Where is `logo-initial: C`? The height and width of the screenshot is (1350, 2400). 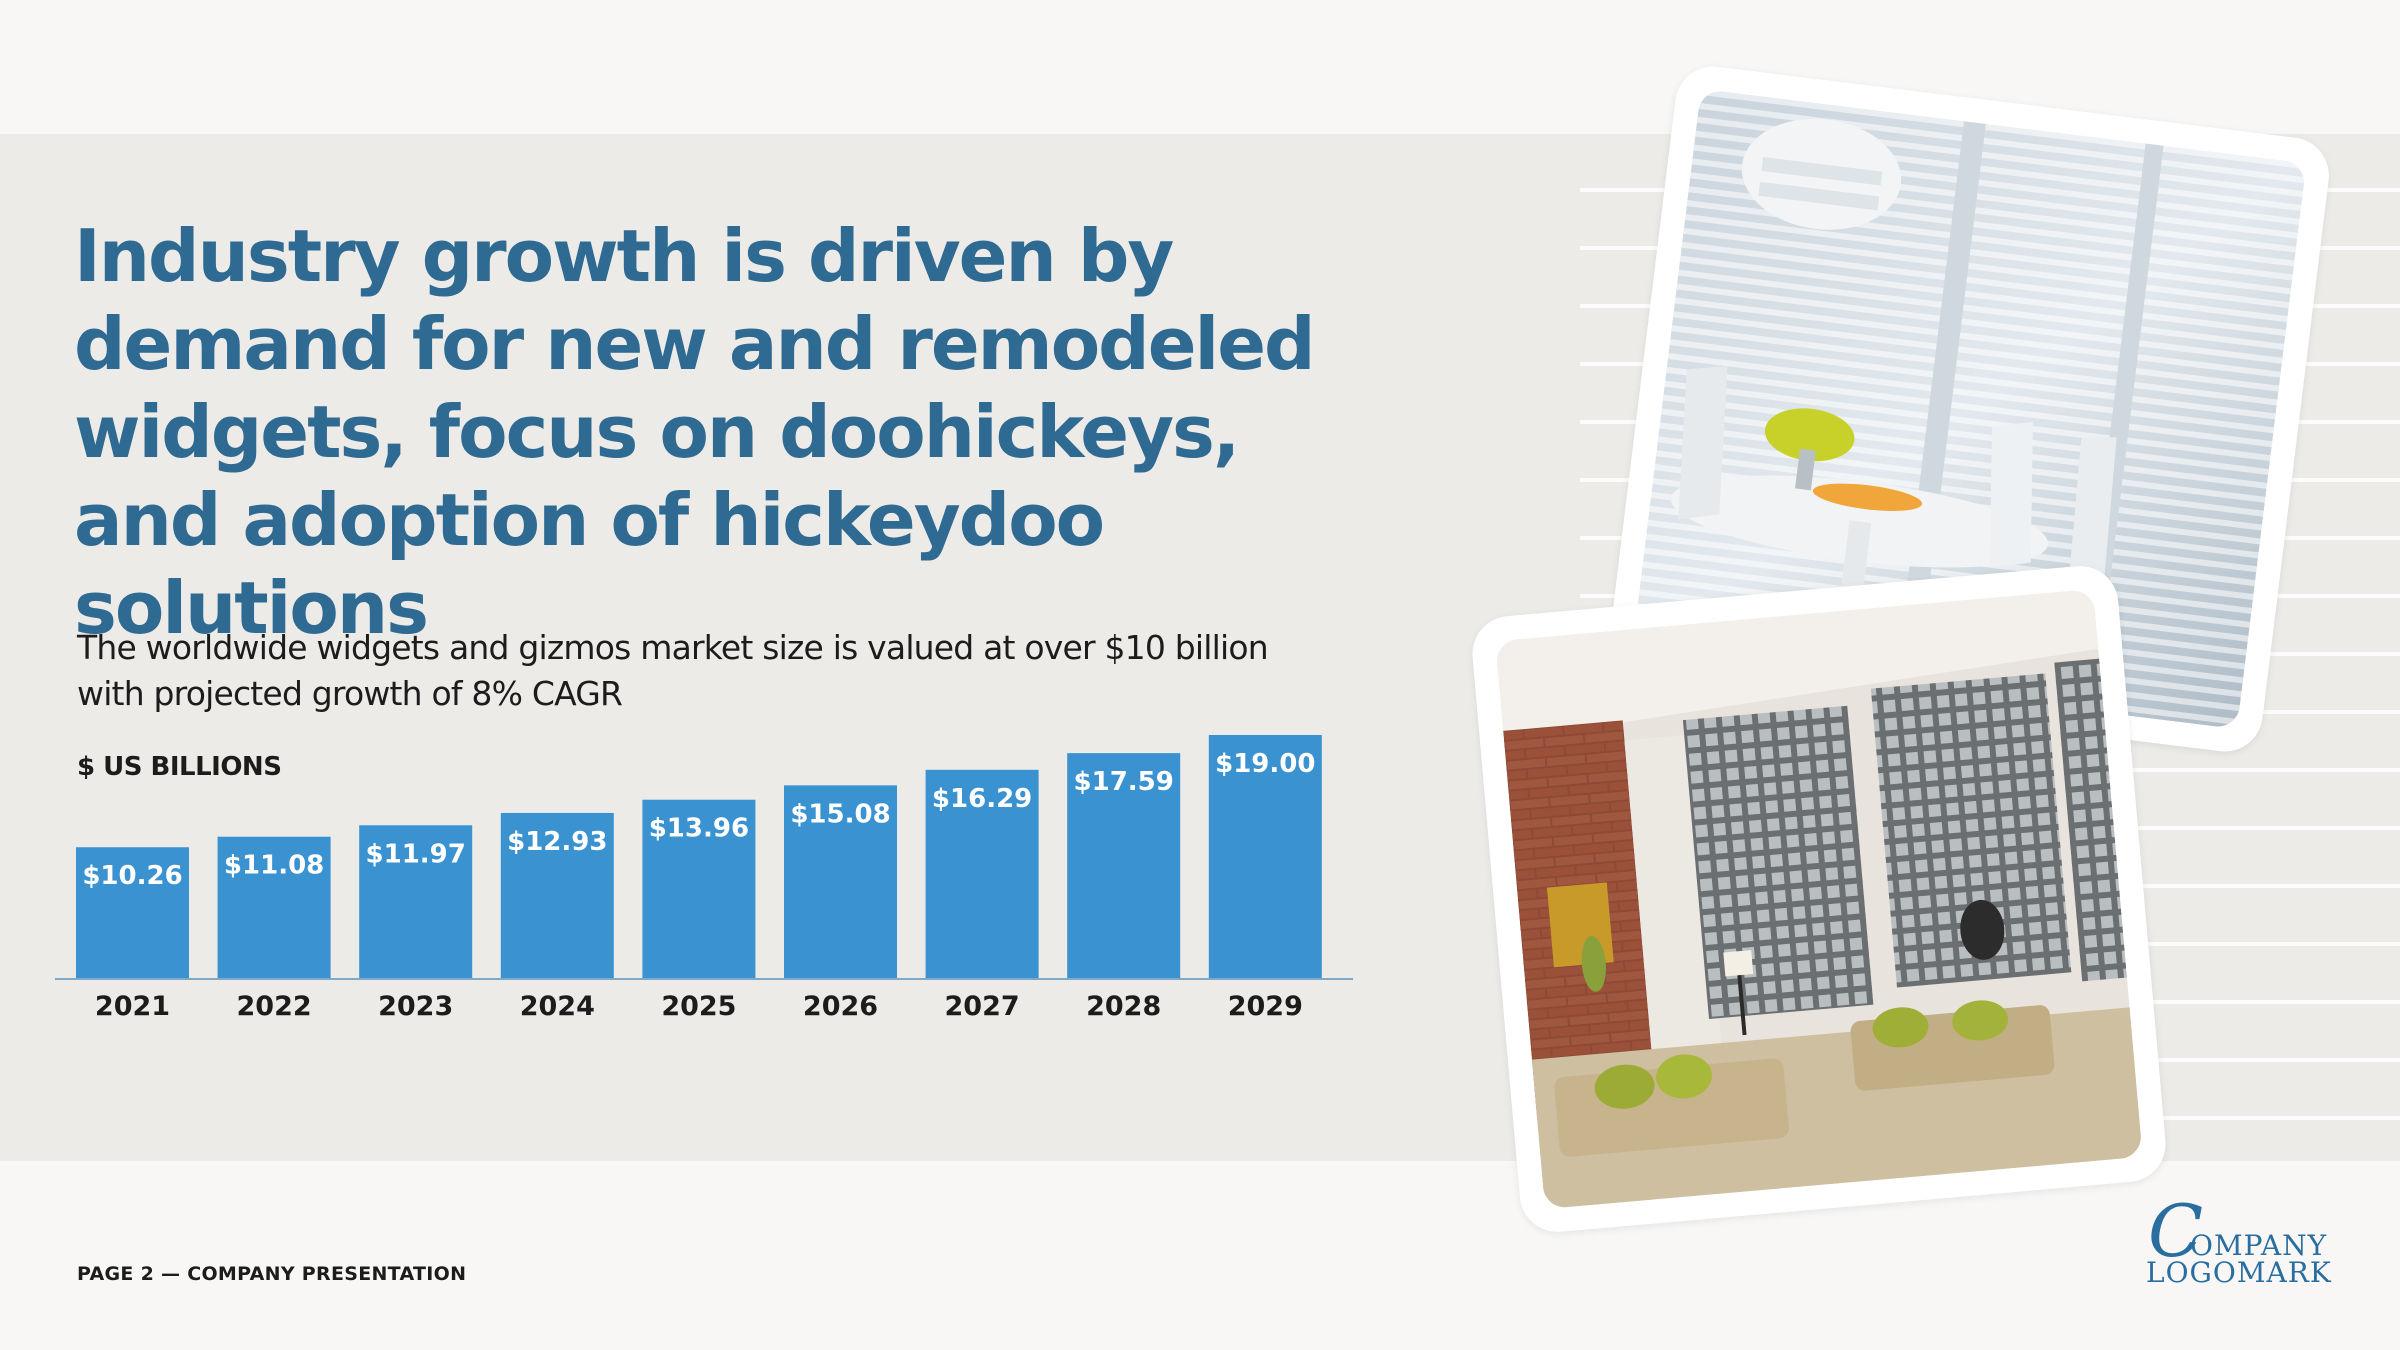
logo-initial: C is located at coordinates (2176, 1231).